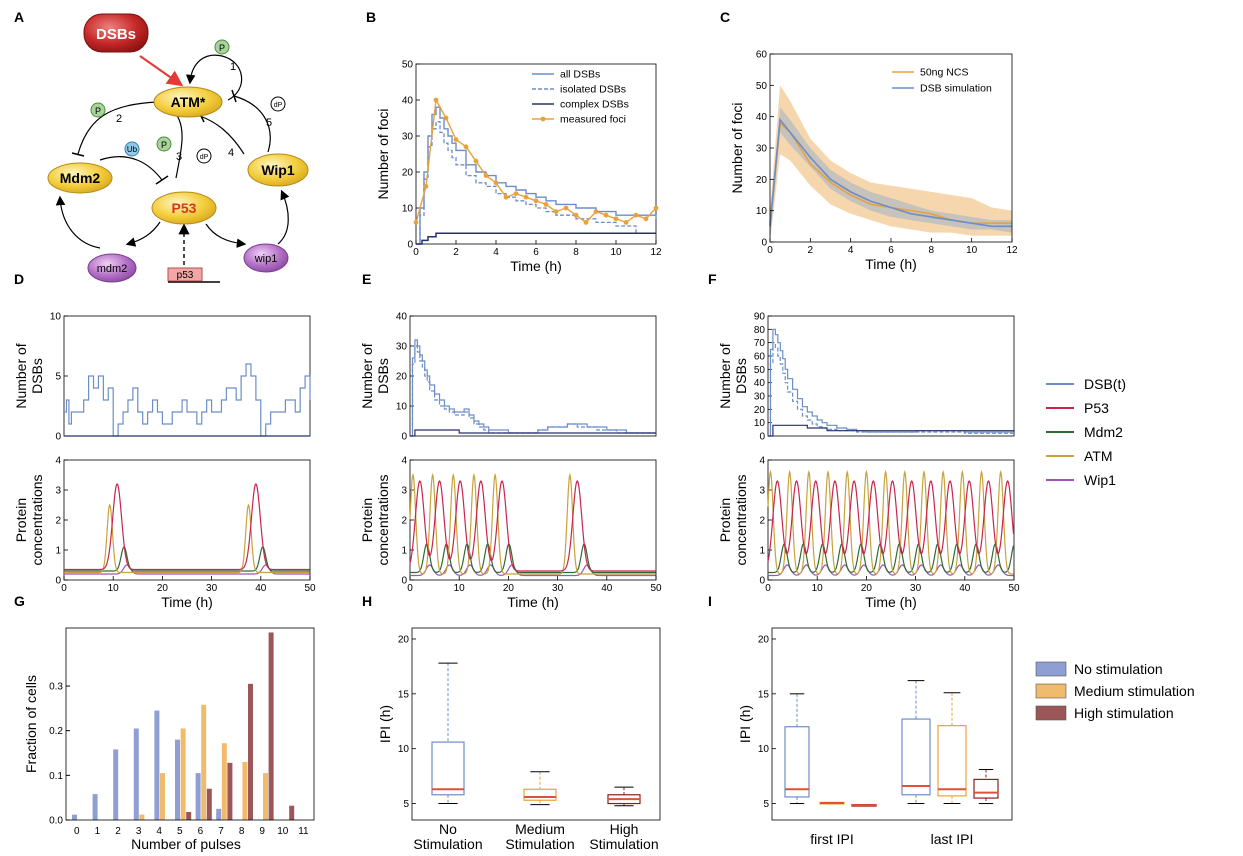  I want to click on chart-c-ytick-label: 10, so click(762, 211).